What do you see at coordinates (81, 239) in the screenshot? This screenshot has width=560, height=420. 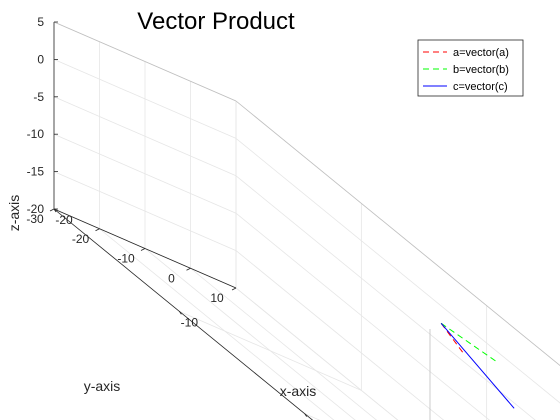 I see `y-tick-label: -20` at bounding box center [81, 239].